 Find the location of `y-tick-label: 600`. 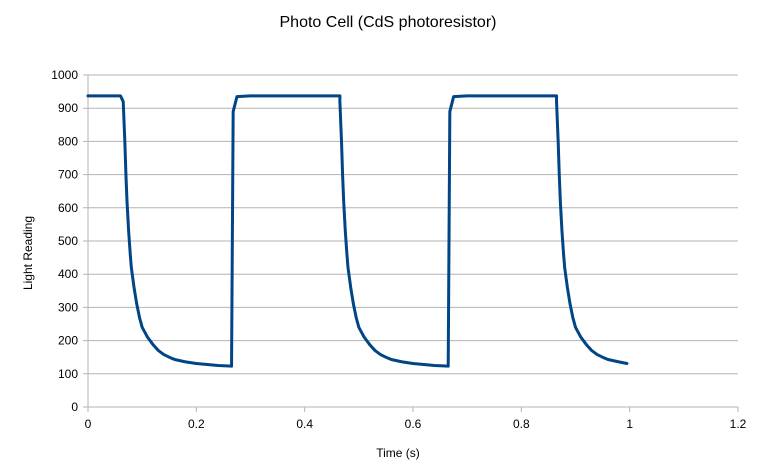

y-tick-label: 600 is located at coordinates (68, 208).